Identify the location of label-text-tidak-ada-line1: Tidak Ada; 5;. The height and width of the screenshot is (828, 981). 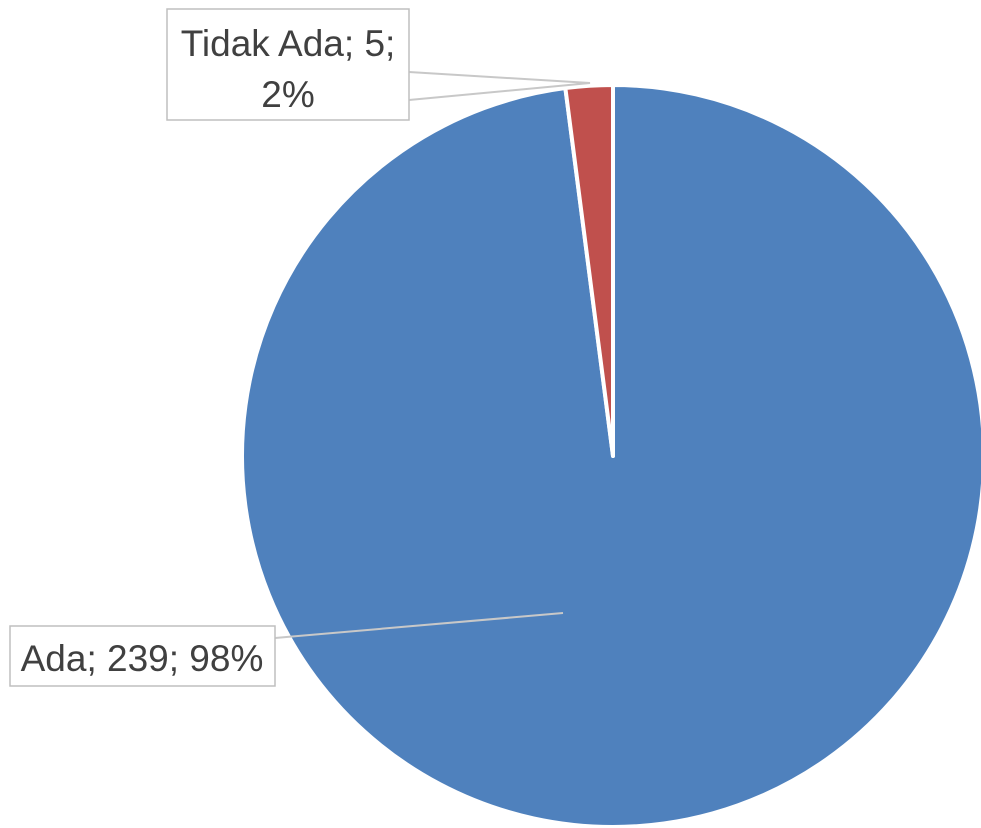
(288, 43).